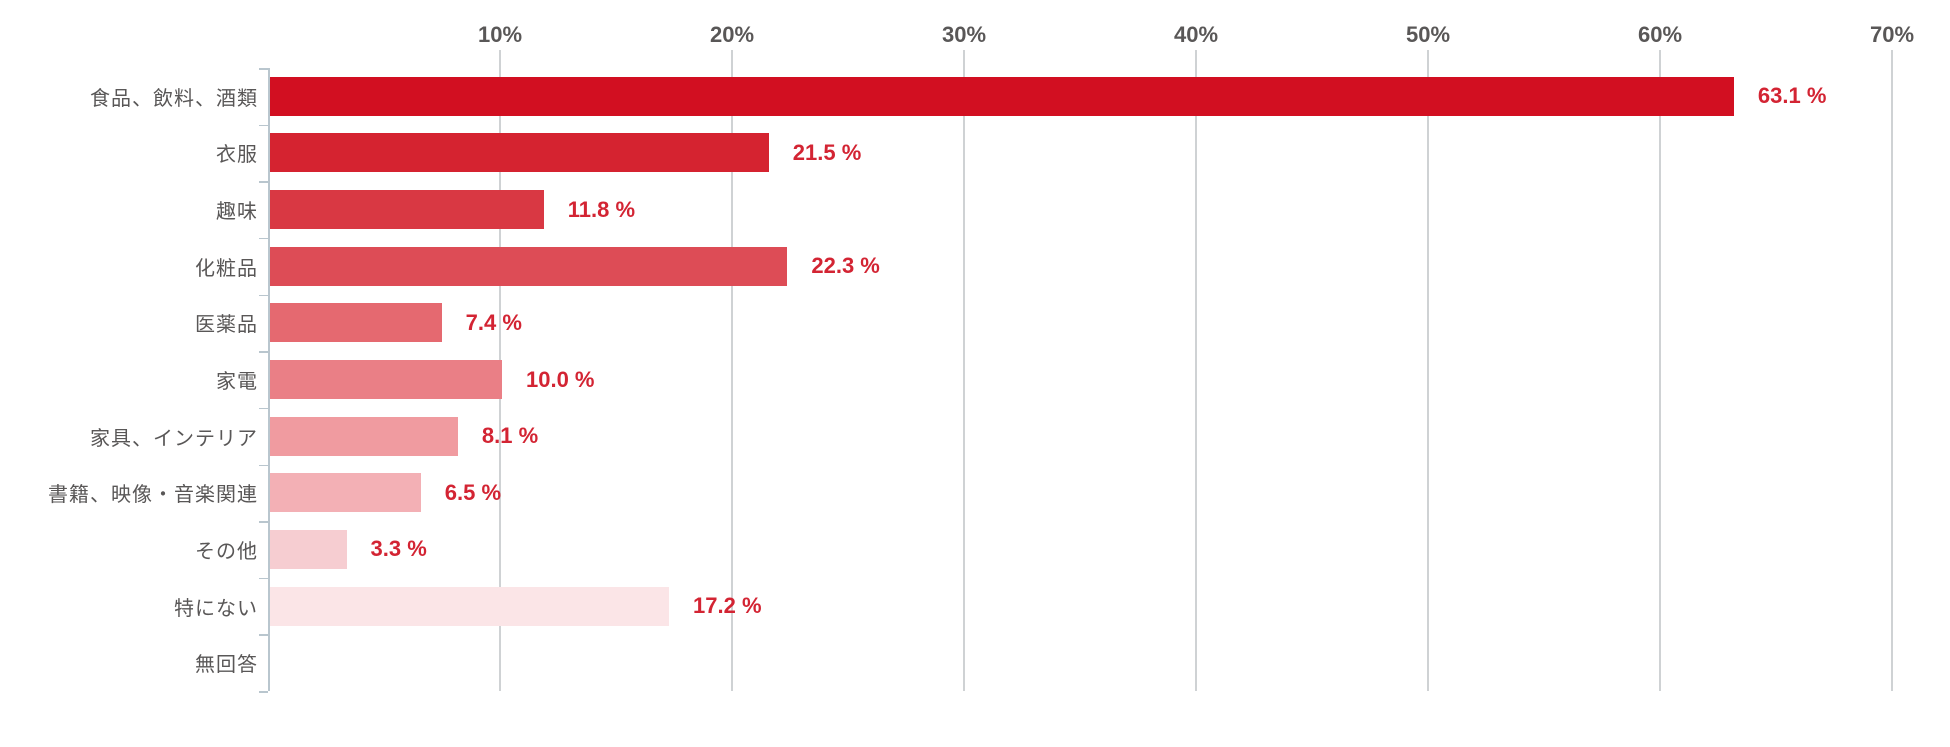  I want to click on chart-row: 無回答, so click(975, 662).